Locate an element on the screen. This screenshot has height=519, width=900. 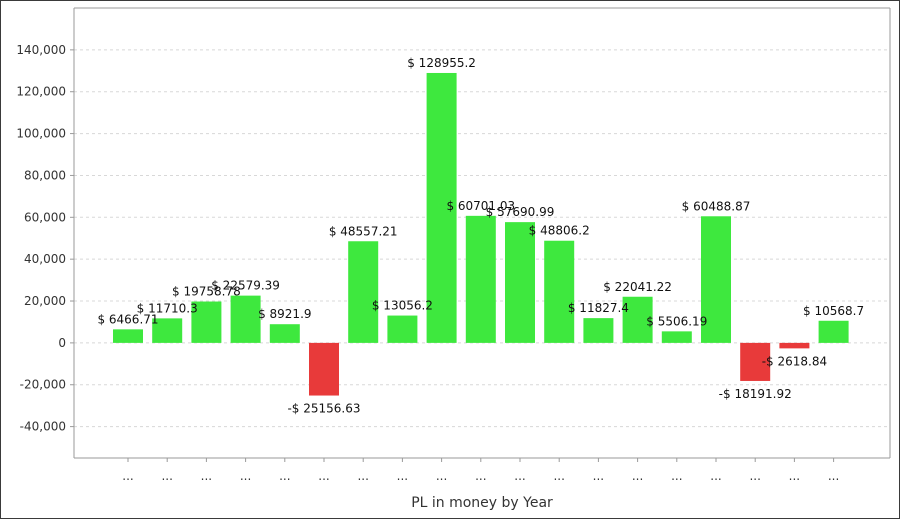
data-label: $ 6466.71 is located at coordinates (127, 319).